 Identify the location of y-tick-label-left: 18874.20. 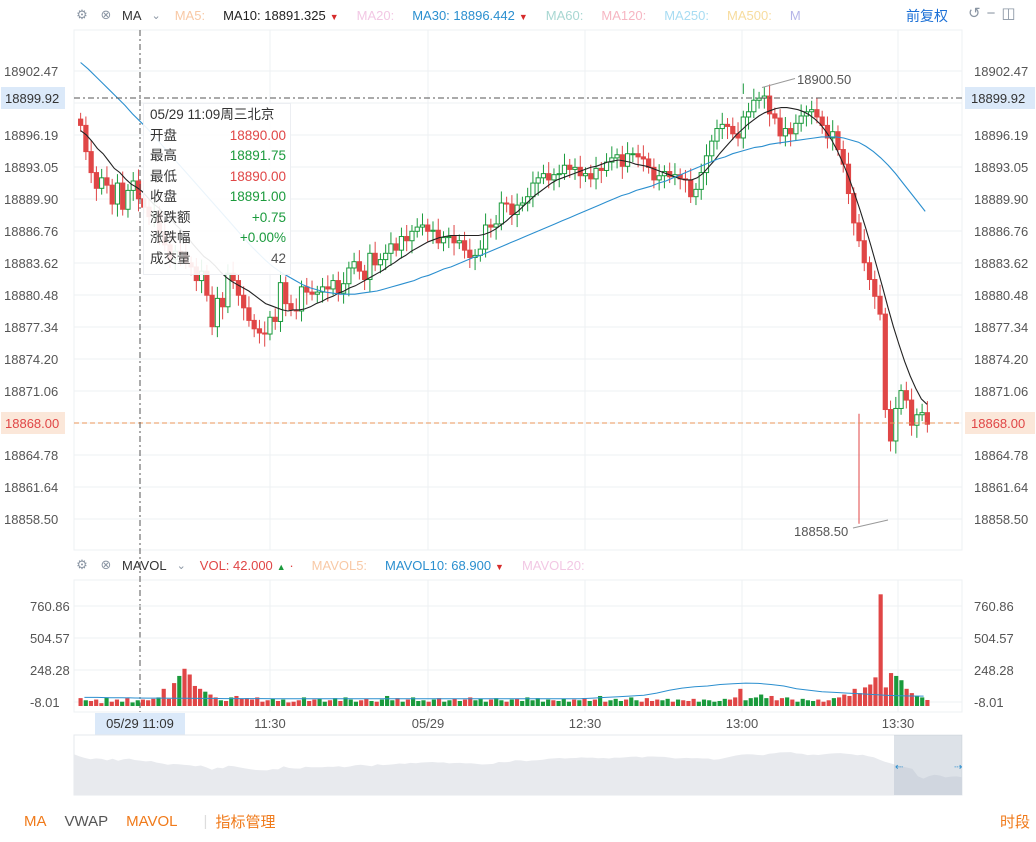
(31, 359).